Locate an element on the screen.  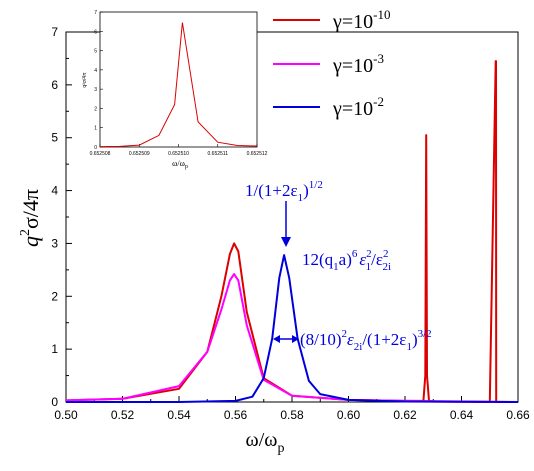
width-arrow-right-head is located at coordinates (295, 339).